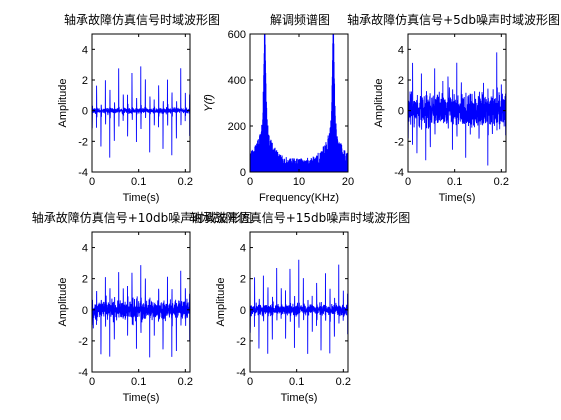 Image resolution: width=561 pixels, height=420 pixels. I want to click on y-tick-label: 400, so click(237, 81).